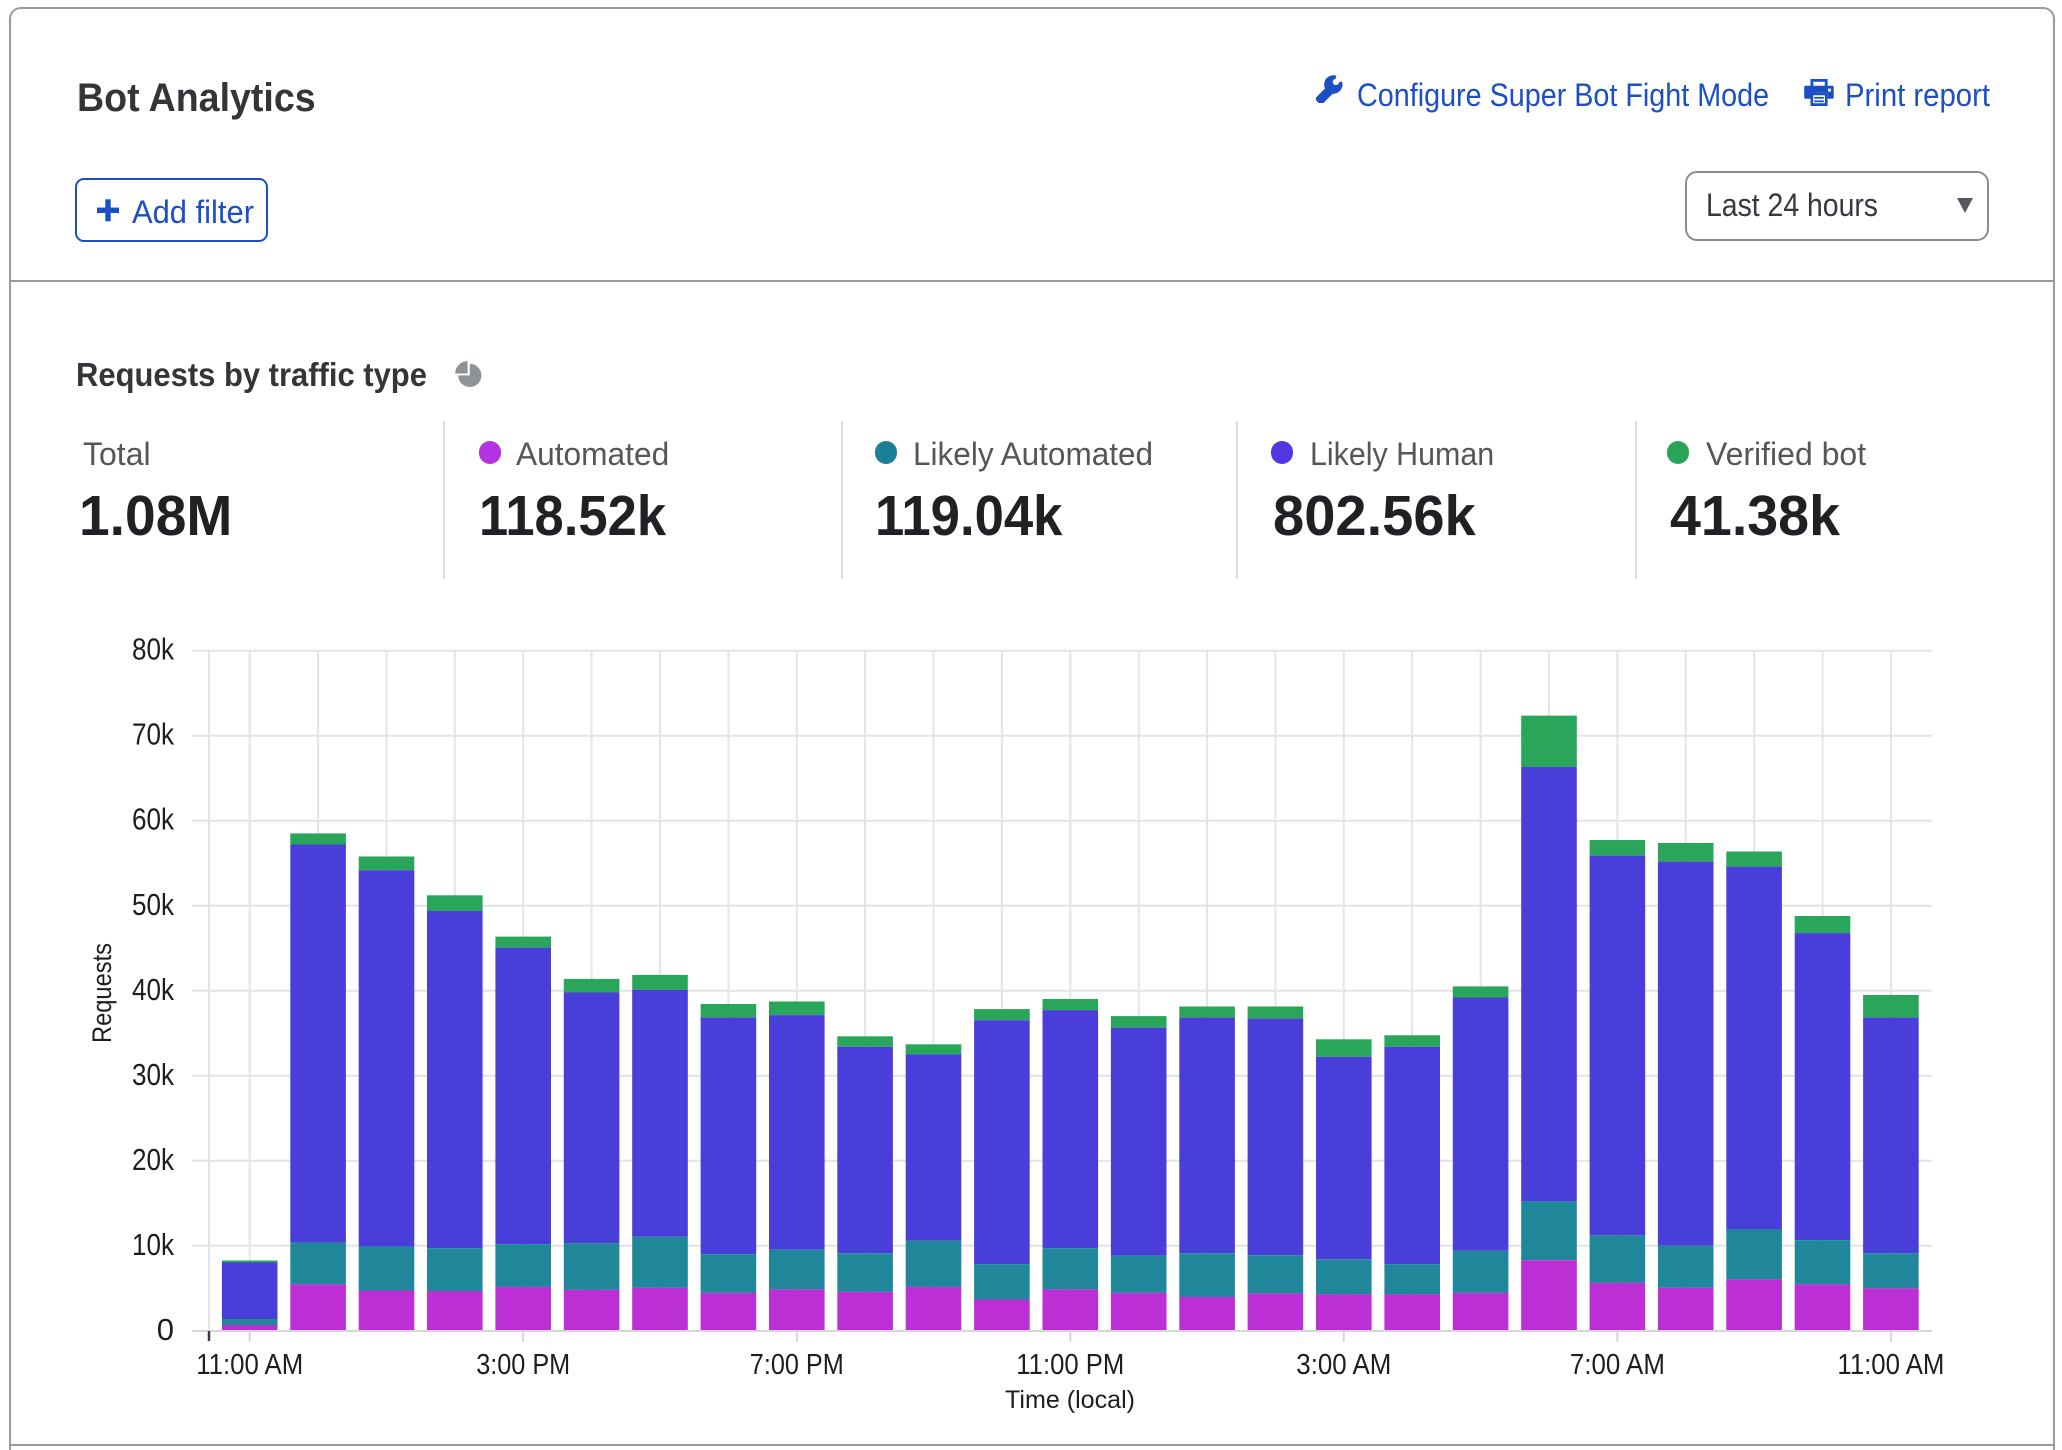  Describe the element at coordinates (153, 649) in the screenshot. I see `svg-text: 80k` at that location.